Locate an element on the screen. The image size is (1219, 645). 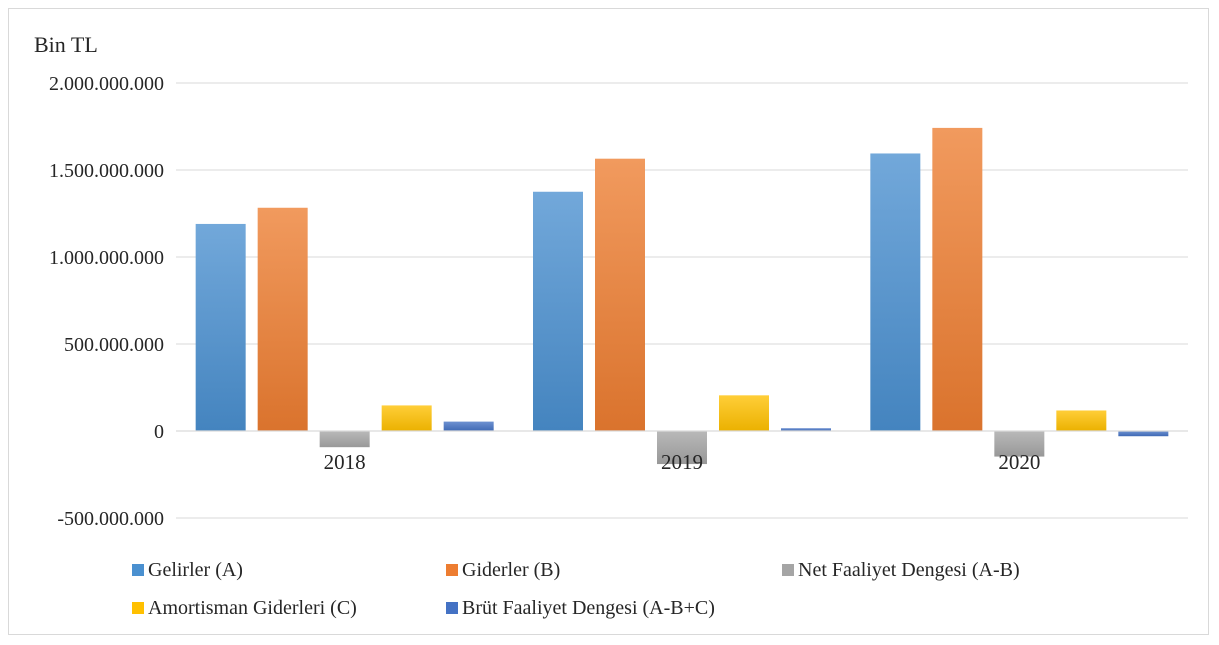
legend-label: Brüt Faaliyet Dengesi (A-B+C) is located at coordinates (588, 608).